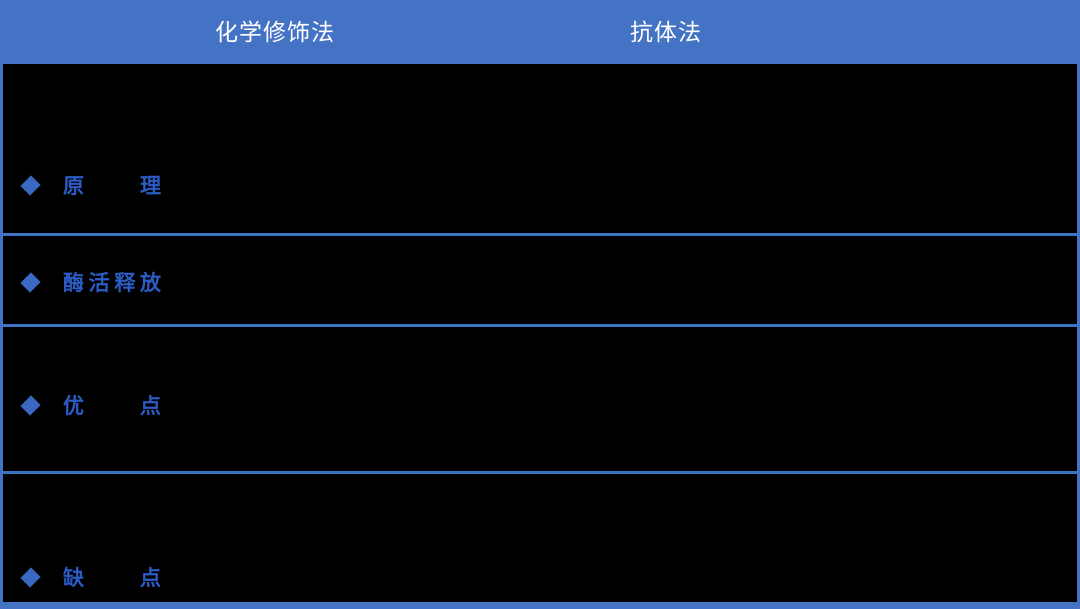 This screenshot has height=609, width=1080. I want to click on row-label-enzyme-activity-release: 酶活释放, so click(90, 282).